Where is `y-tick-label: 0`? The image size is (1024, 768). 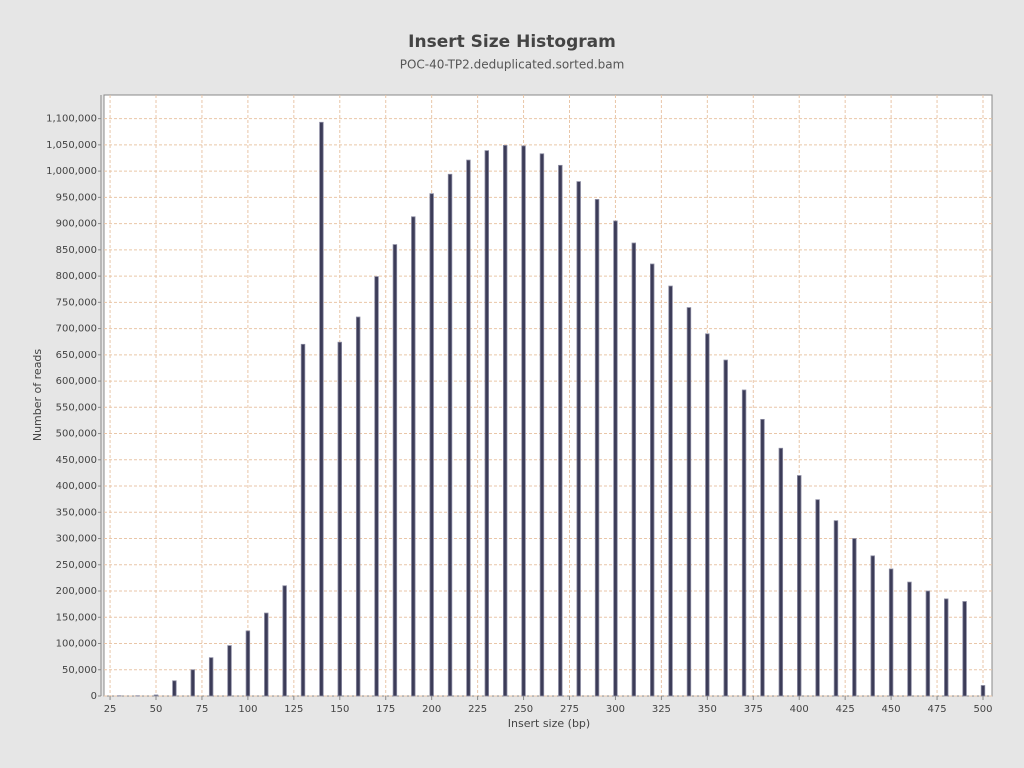 y-tick-label: 0 is located at coordinates (94, 696).